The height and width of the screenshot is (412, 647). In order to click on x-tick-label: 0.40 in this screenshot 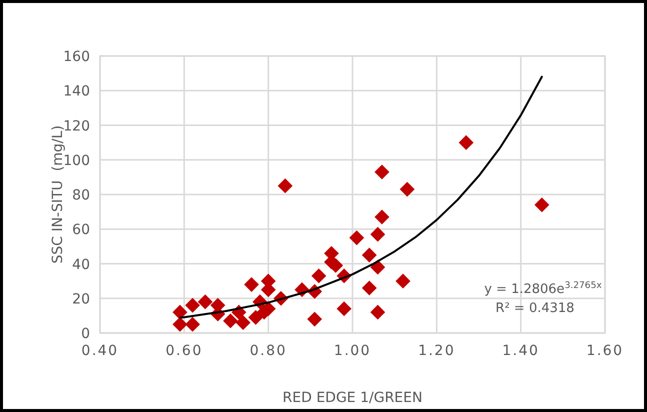, I will do `click(100, 351)`.